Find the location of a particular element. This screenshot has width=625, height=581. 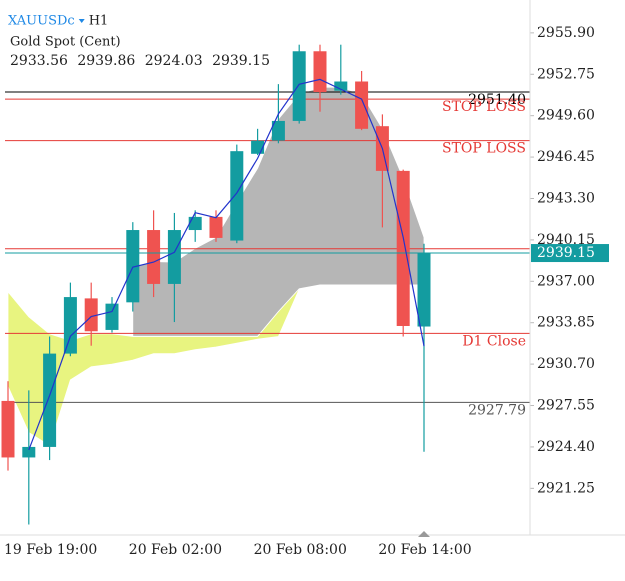

symbol-dropdown is located at coordinates (81, 21).